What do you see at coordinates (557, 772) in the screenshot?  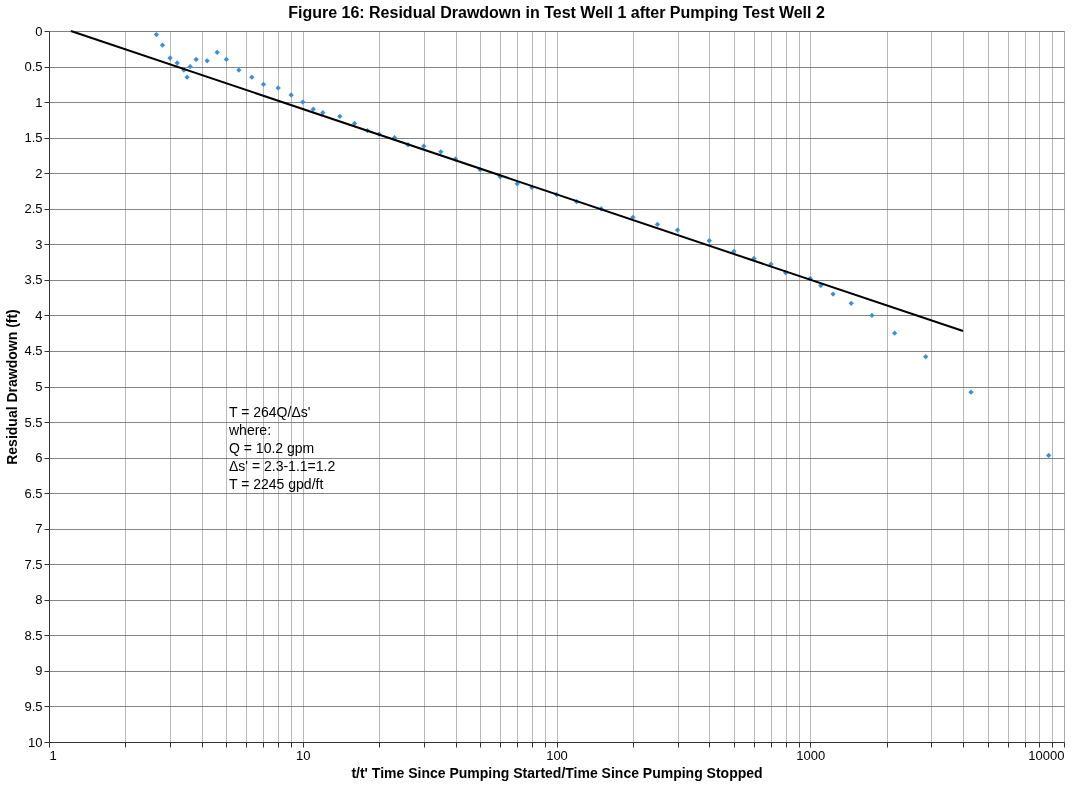 I see `x-axis-title: t/t' Time Since Pumping Started/Time Since Pumping Stopped` at bounding box center [557, 772].